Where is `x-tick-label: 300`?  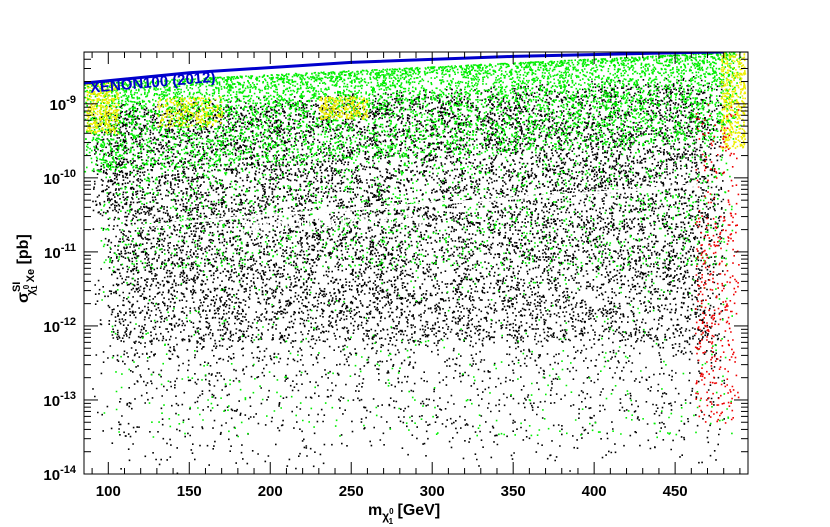
x-tick-label: 300 is located at coordinates (432, 491).